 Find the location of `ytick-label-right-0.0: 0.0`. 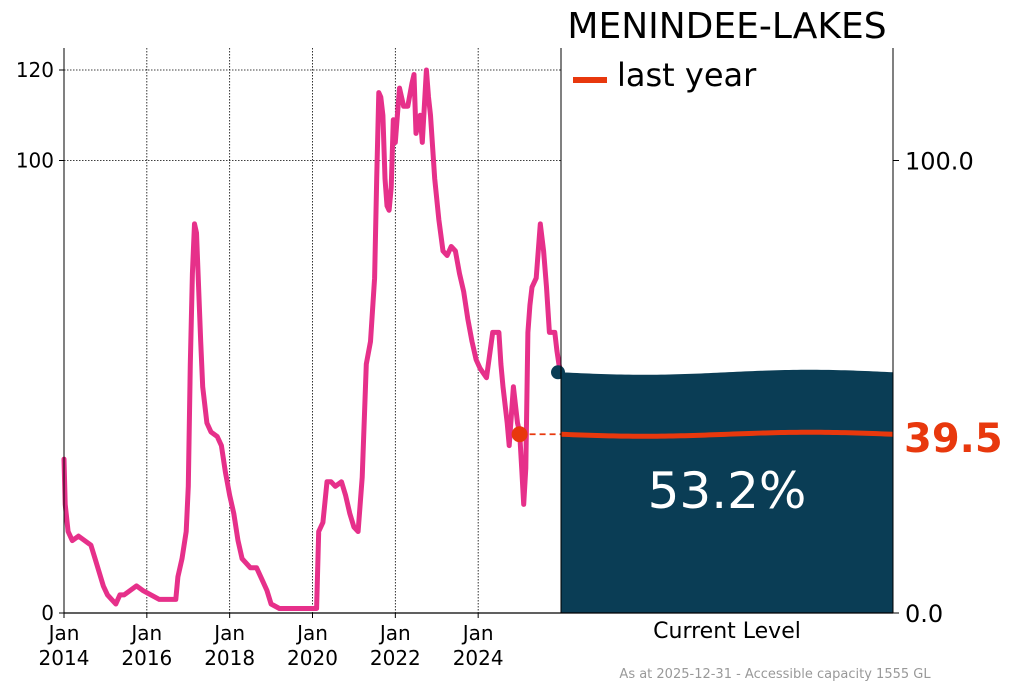

ytick-label-right-0.0: 0.0 is located at coordinates (924, 614).